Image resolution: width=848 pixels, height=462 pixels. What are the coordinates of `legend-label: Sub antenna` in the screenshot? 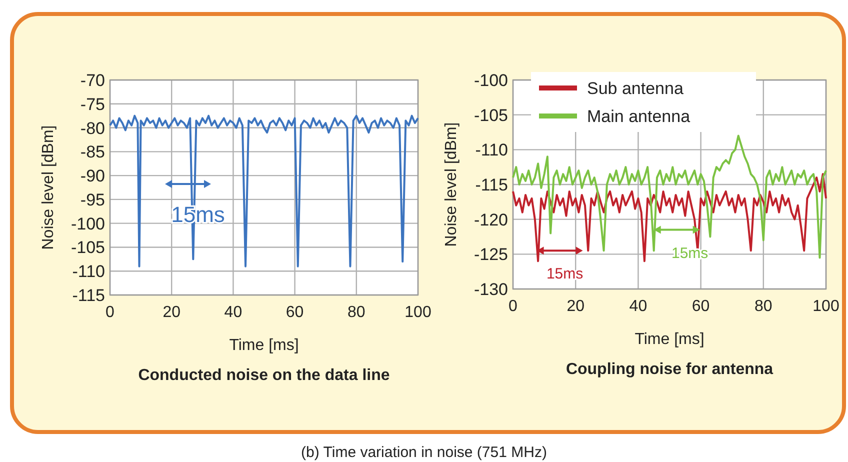 It's located at (635, 88).